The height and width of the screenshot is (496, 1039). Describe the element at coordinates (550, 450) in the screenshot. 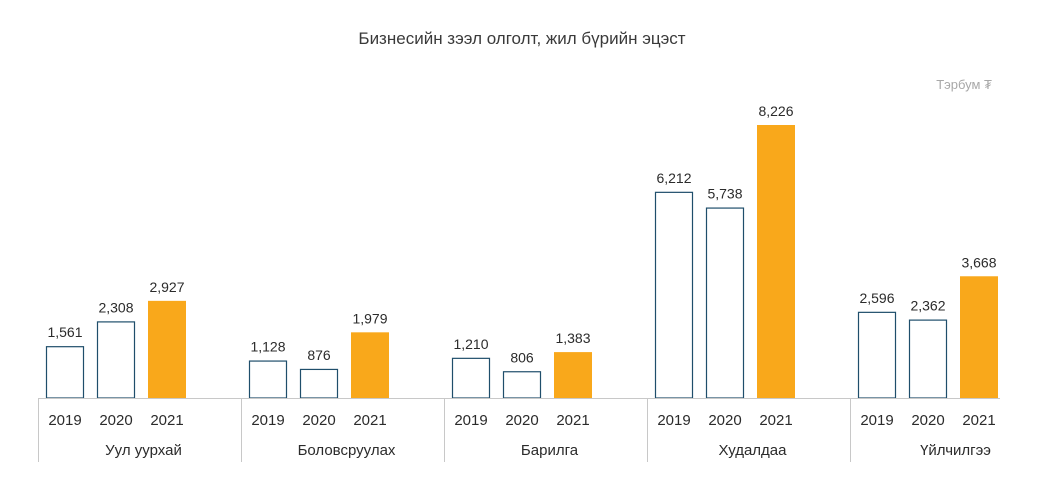

I see `category-label: Барилга` at that location.